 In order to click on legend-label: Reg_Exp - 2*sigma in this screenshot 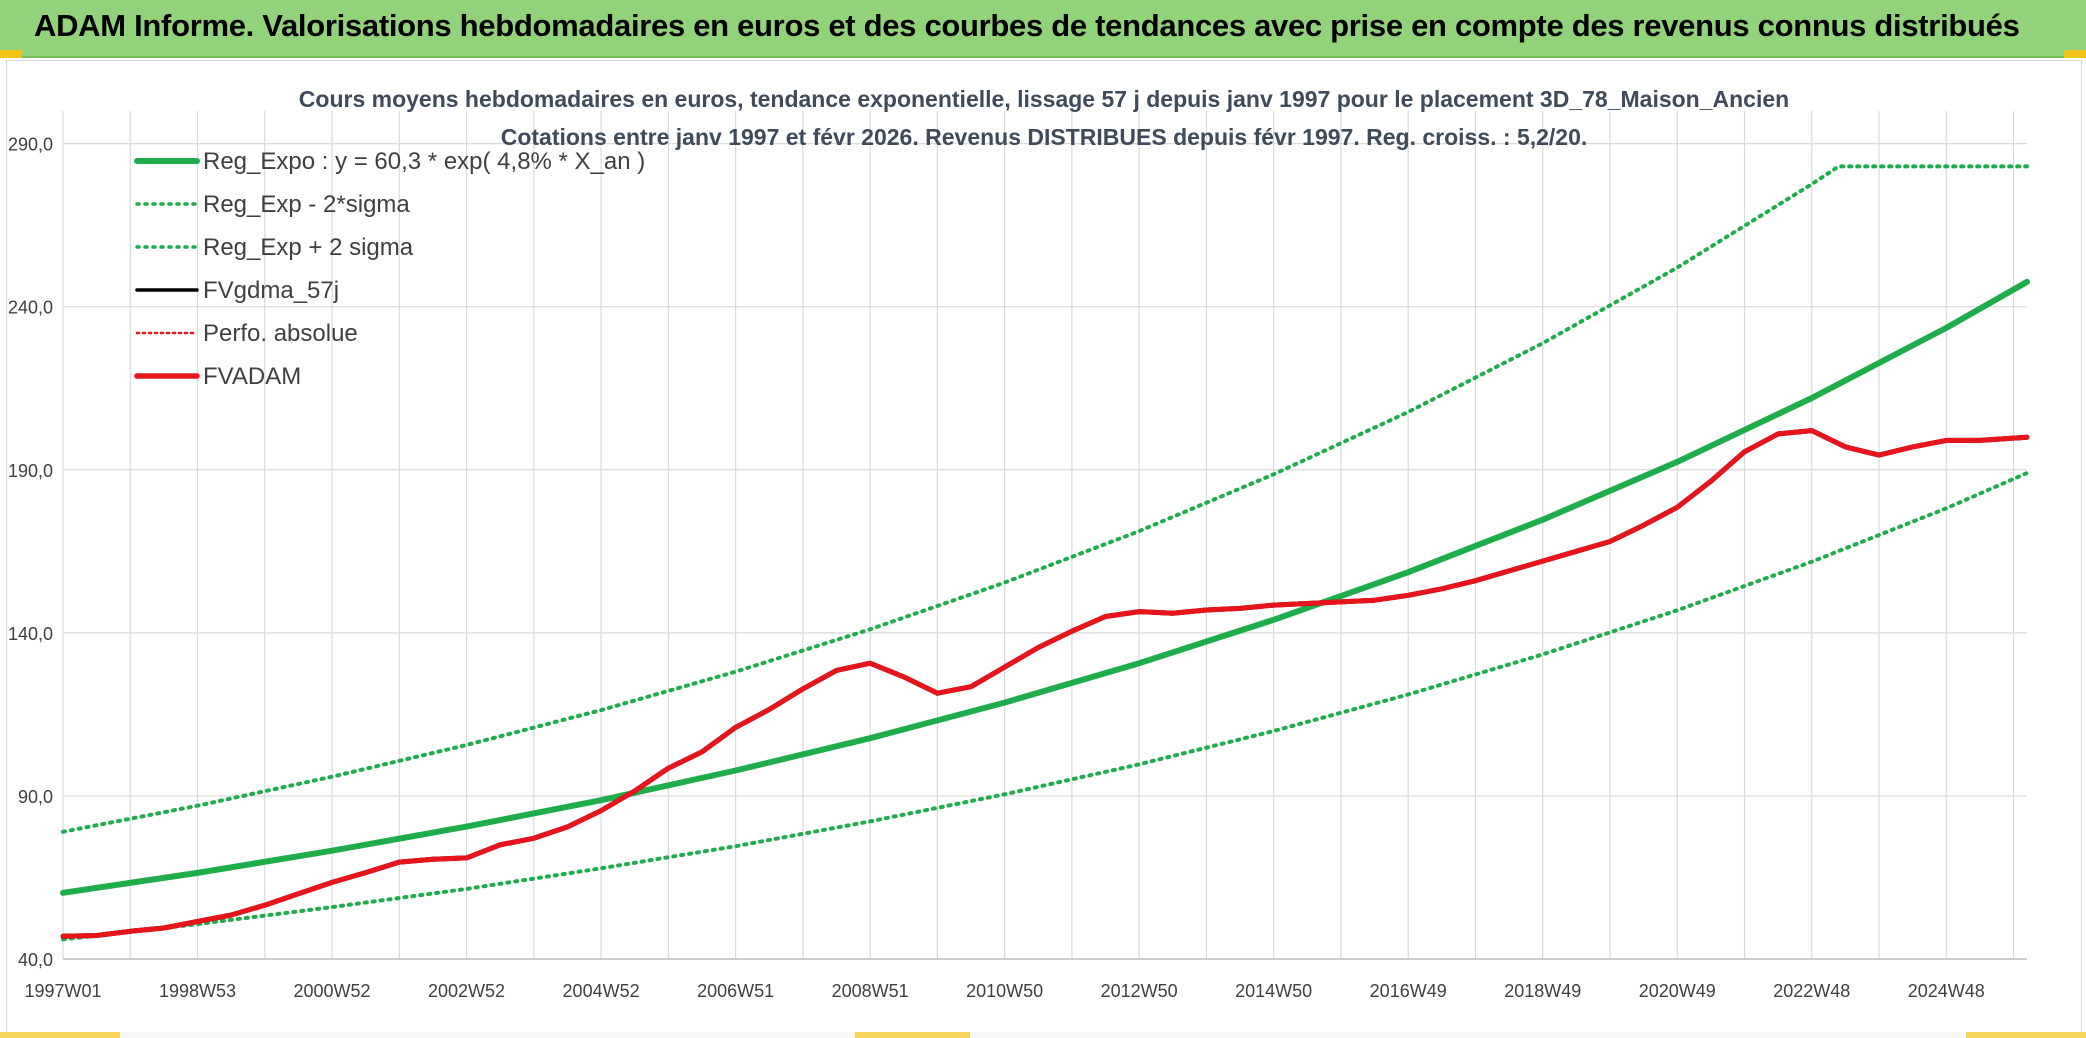, I will do `click(306, 204)`.